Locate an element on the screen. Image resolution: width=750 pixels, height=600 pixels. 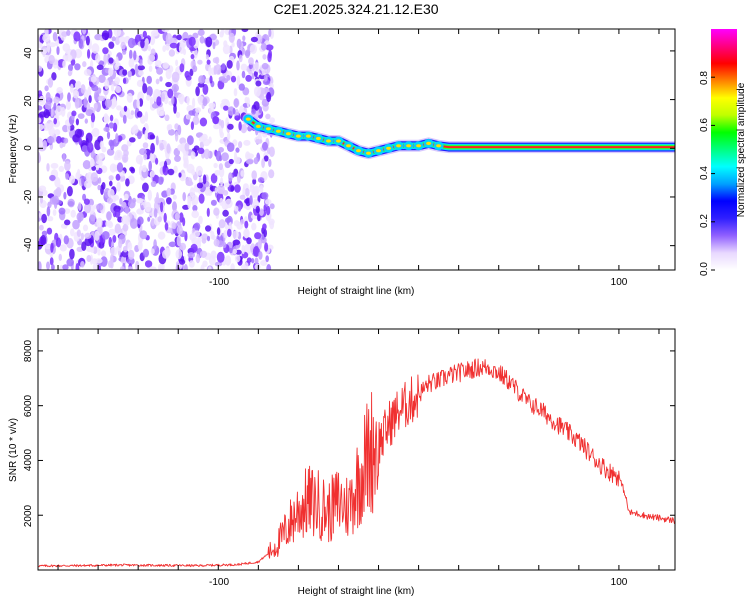
spectrogram-y-tick-label: -20 is located at coordinates (28, 196).